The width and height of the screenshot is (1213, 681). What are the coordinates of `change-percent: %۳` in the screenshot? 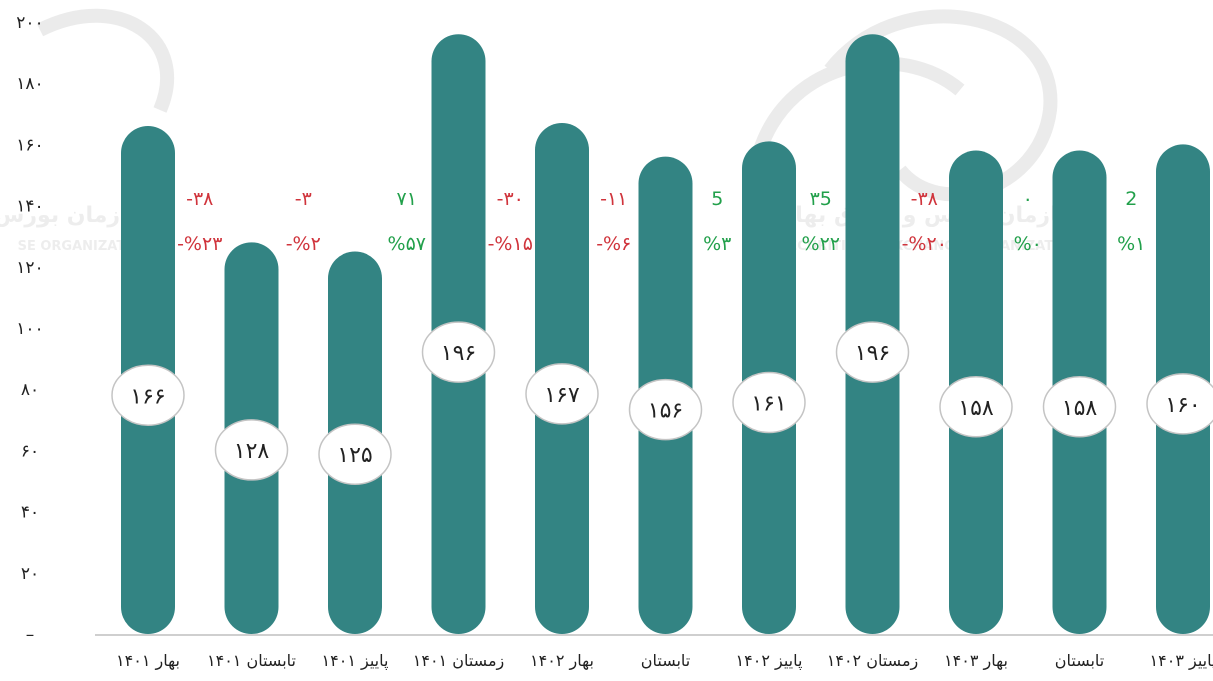 It's located at (717, 244).